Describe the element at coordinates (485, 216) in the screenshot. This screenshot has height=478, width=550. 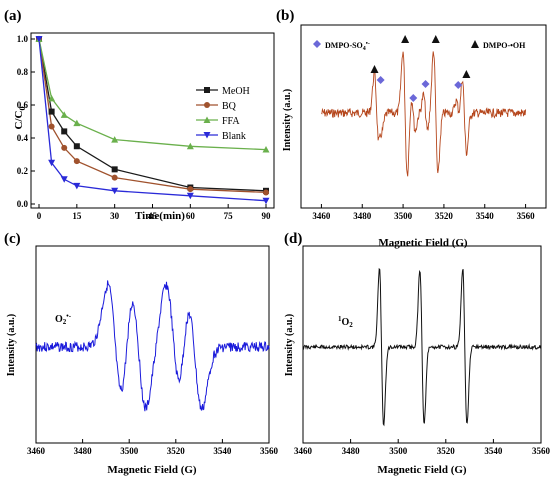
I see `panel-b-x-tick-label: 3540` at that location.